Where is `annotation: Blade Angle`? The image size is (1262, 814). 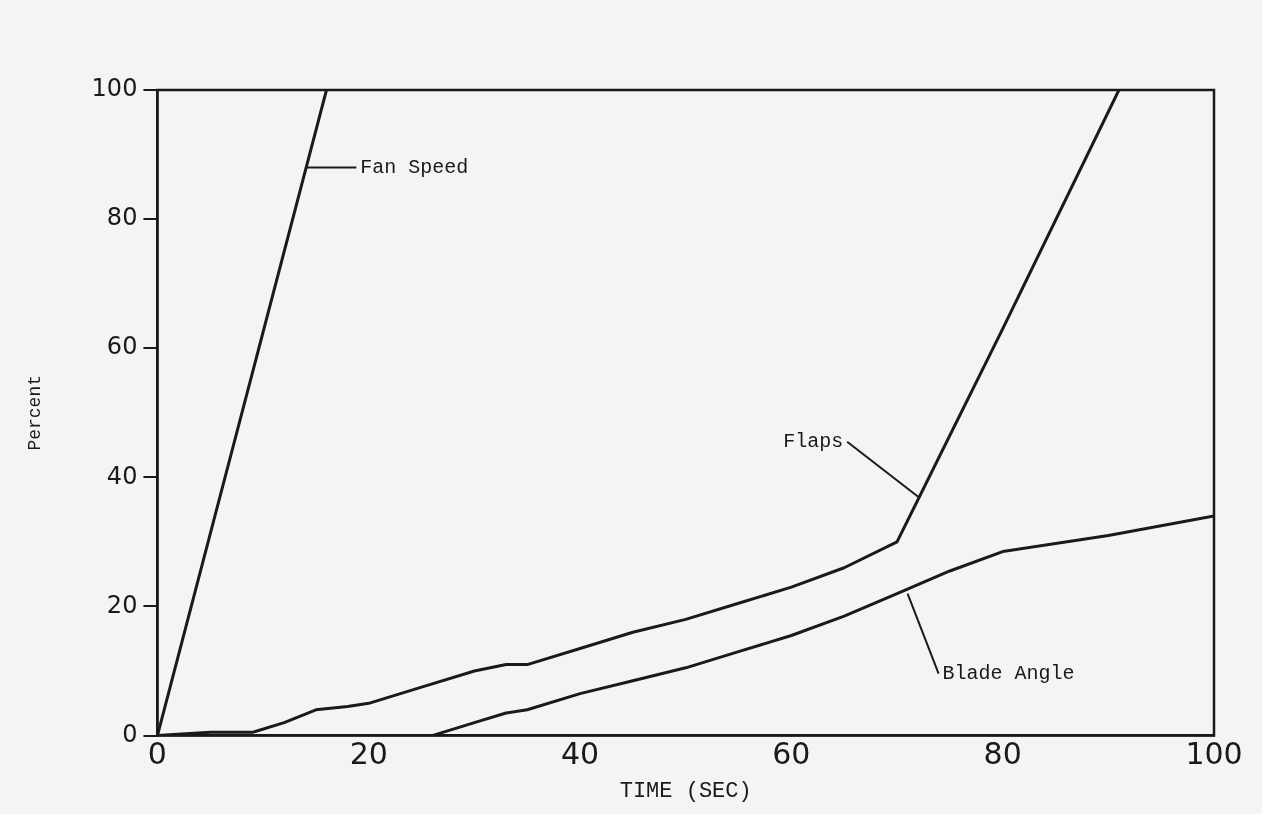 annotation: Blade Angle is located at coordinates (1008, 673).